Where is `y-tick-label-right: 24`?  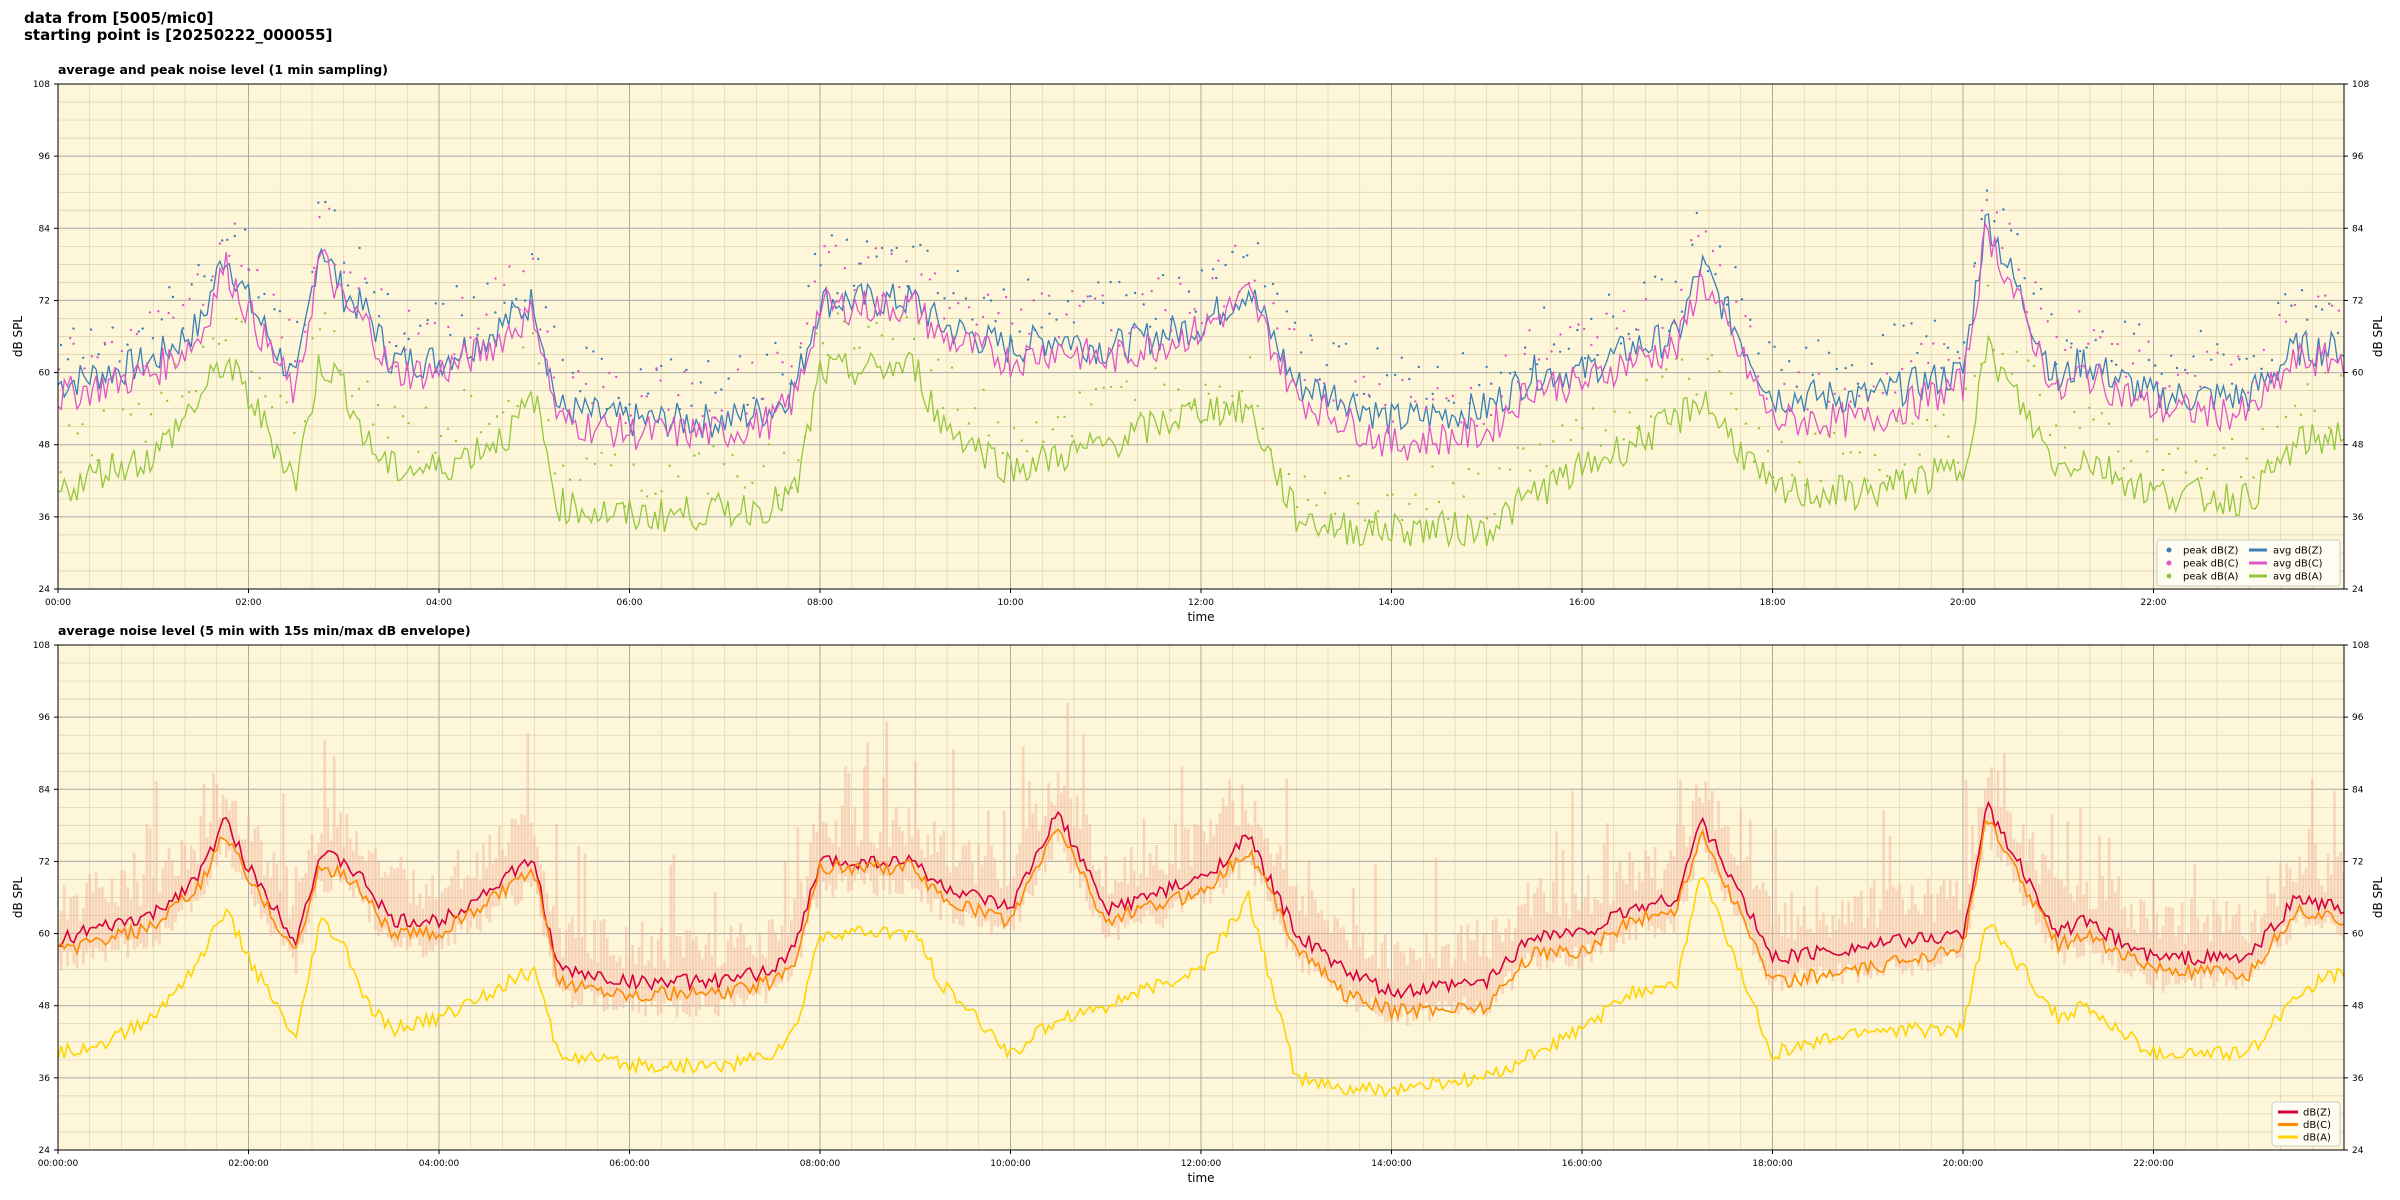 y-tick-label-right: 24 is located at coordinates (2358, 590).